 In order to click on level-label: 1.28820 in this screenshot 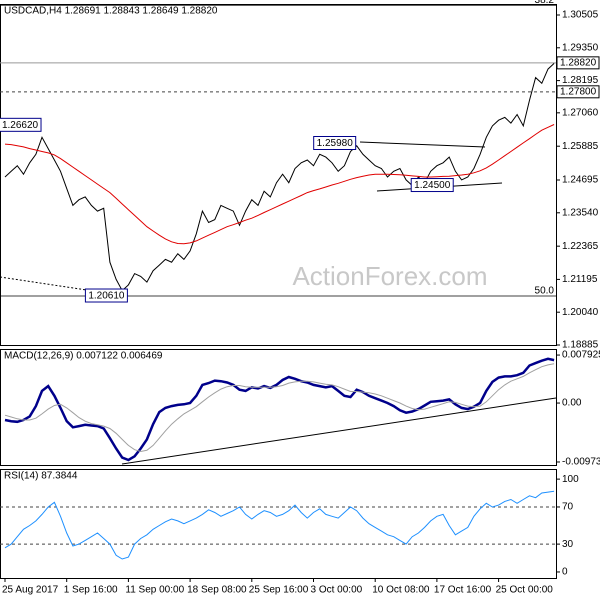, I will do `click(578, 62)`.